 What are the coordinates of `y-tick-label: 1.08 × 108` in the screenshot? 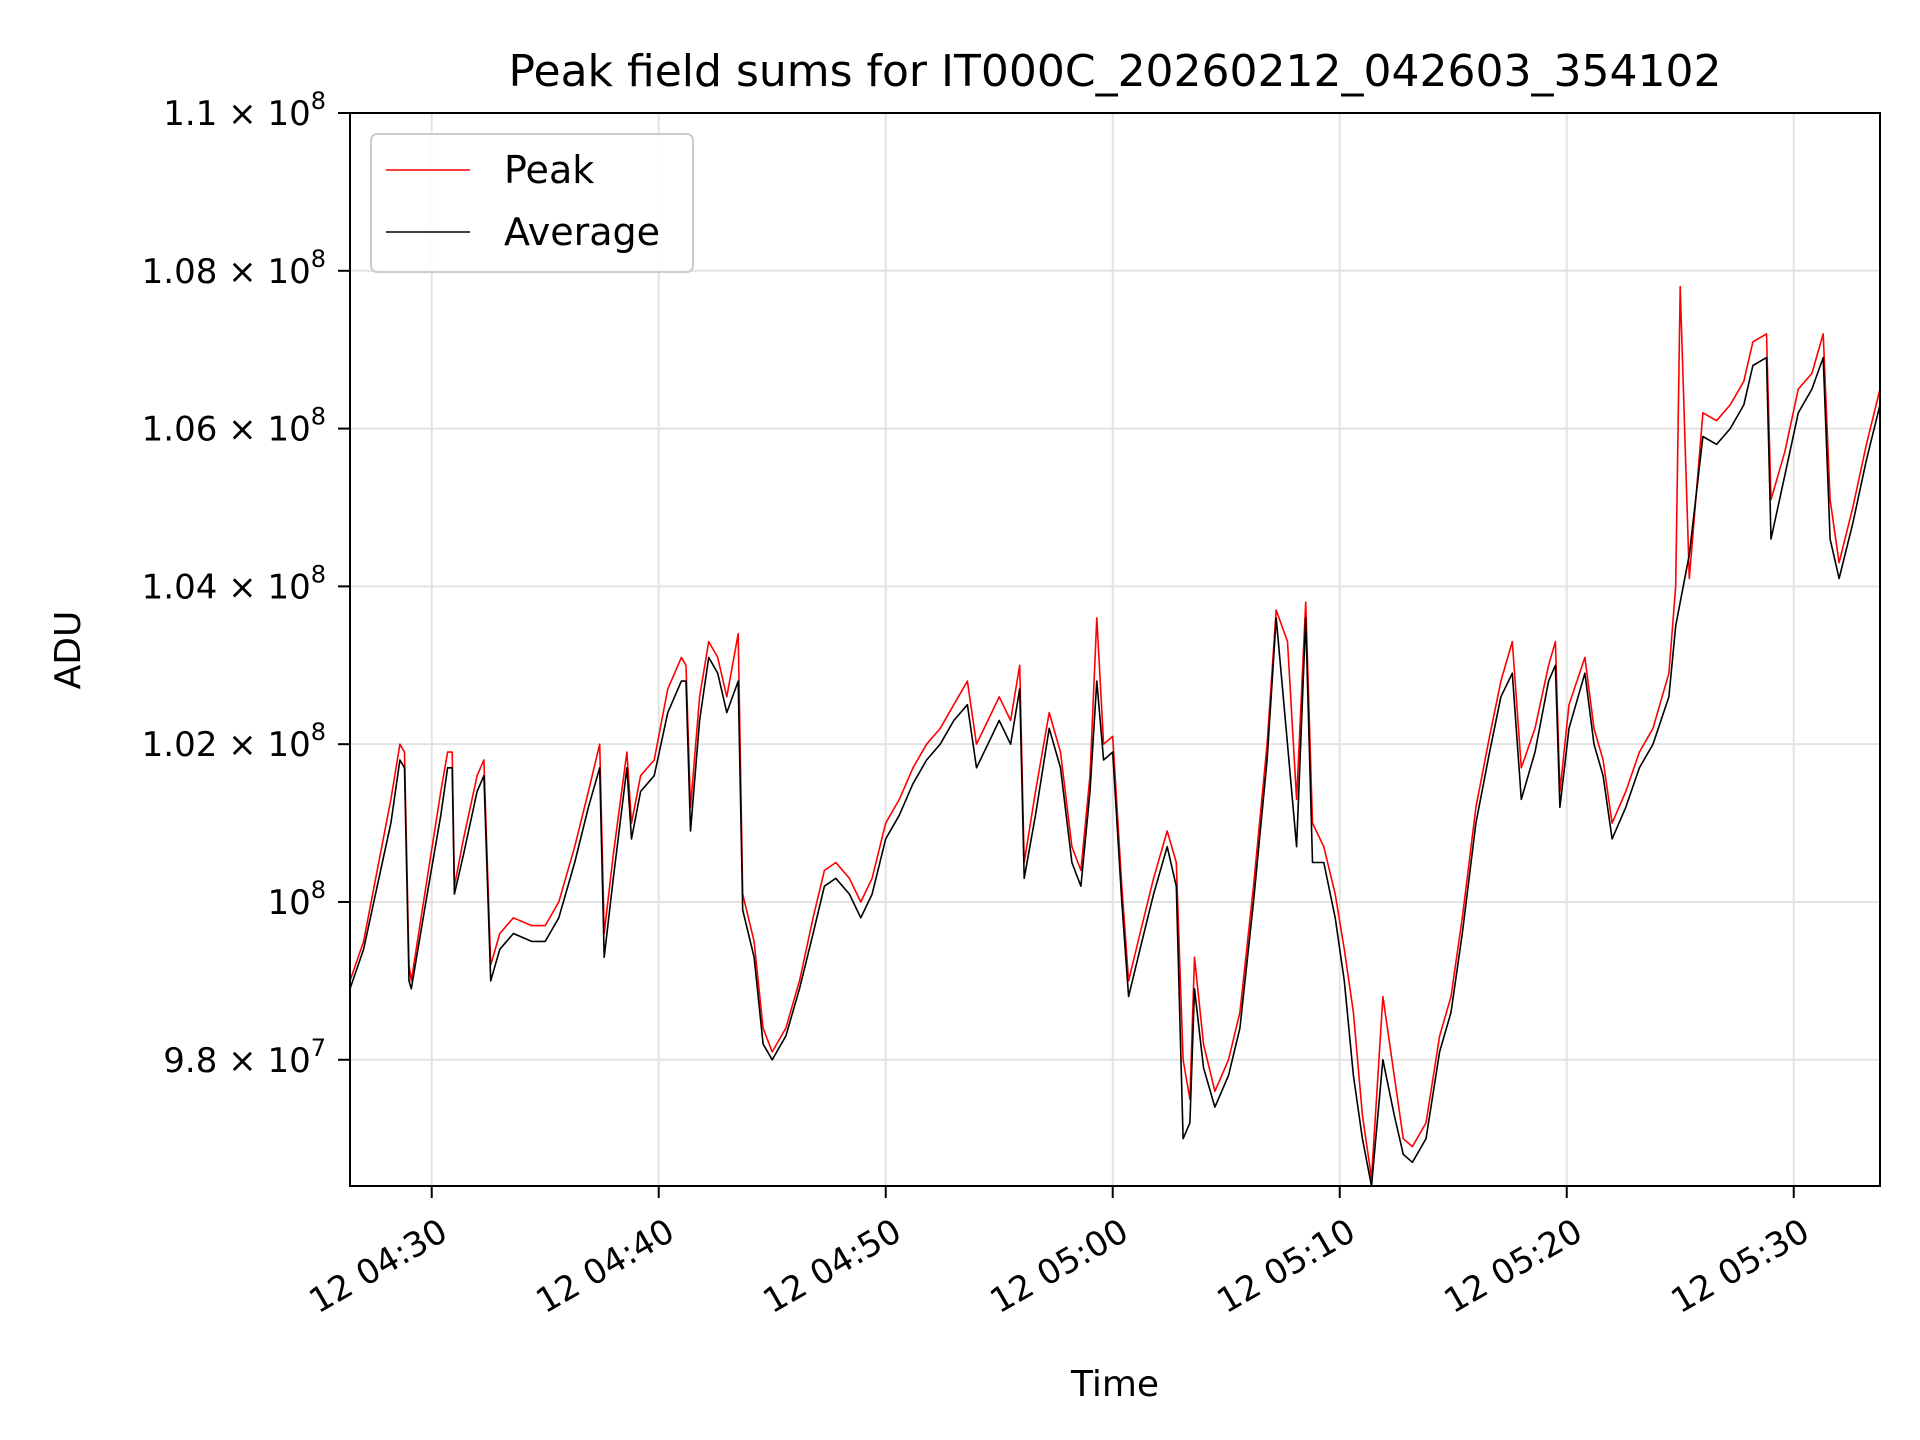 It's located at (234, 268).